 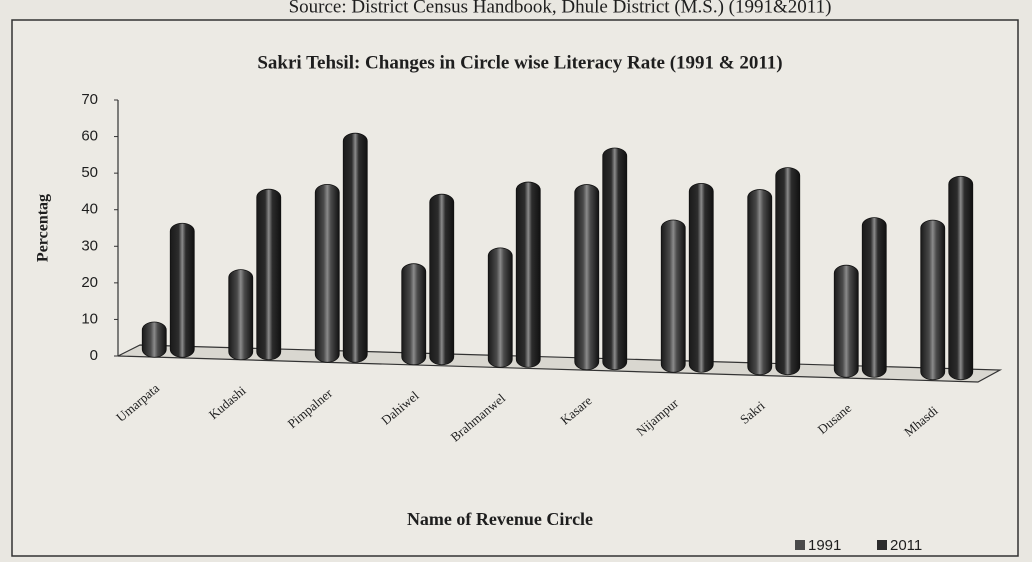 What do you see at coordinates (906, 545) in the screenshot?
I see `legend-label: 2011` at bounding box center [906, 545].